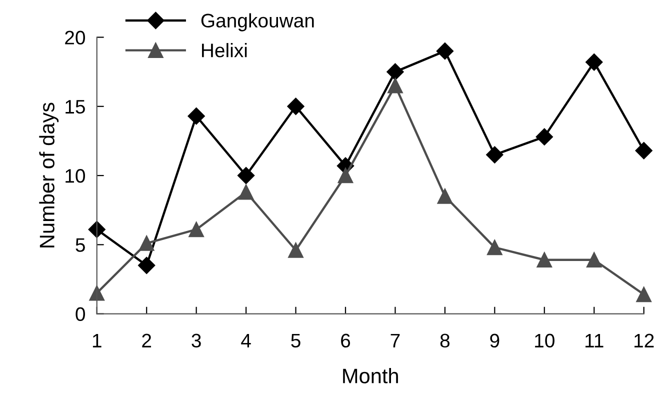 This screenshot has width=659, height=414. I want to click on x-tick-label: 4, so click(246, 341).